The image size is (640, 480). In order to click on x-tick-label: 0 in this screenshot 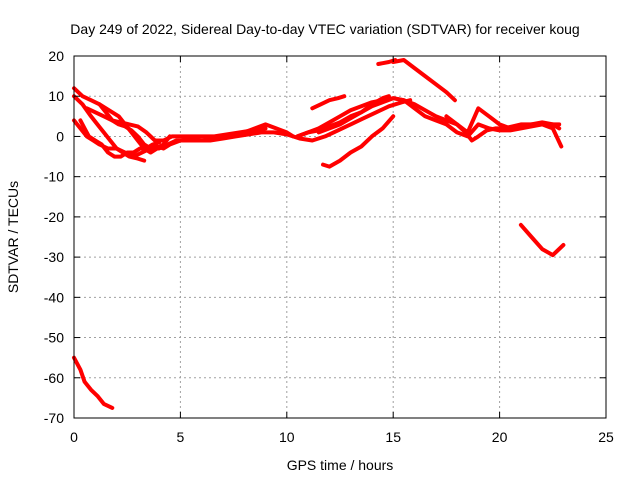, I will do `click(74, 437)`.